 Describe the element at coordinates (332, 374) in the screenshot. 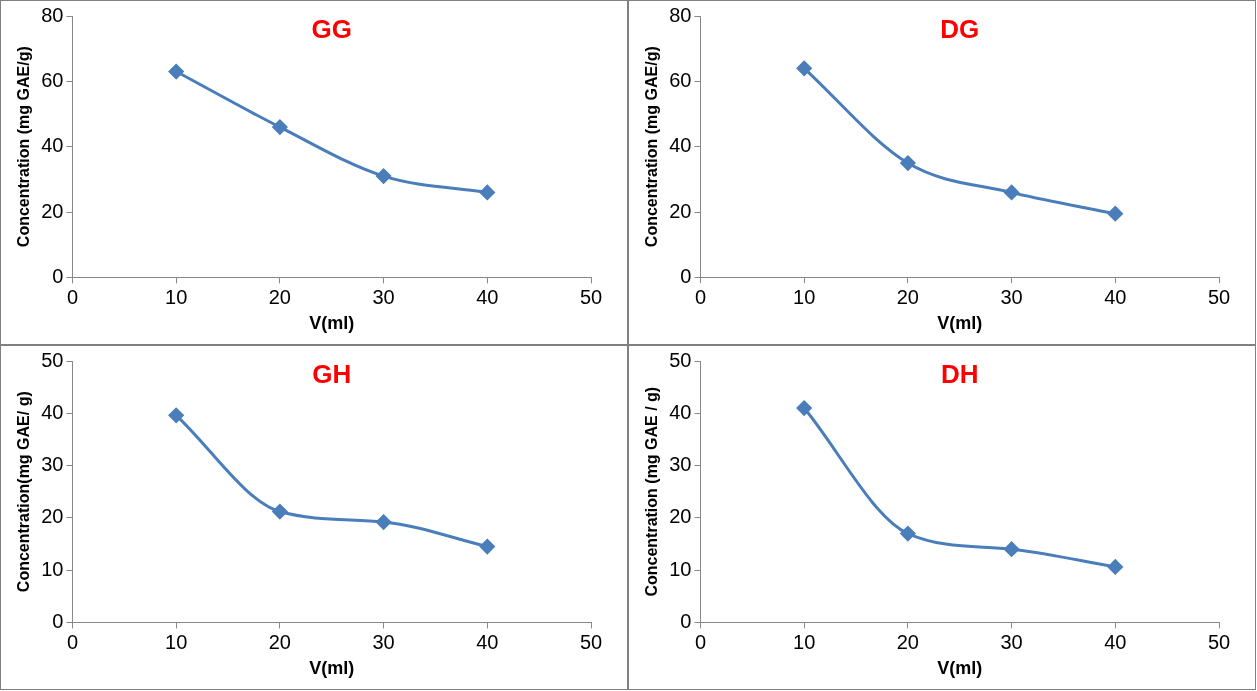

I see `chart-title: GH` at that location.